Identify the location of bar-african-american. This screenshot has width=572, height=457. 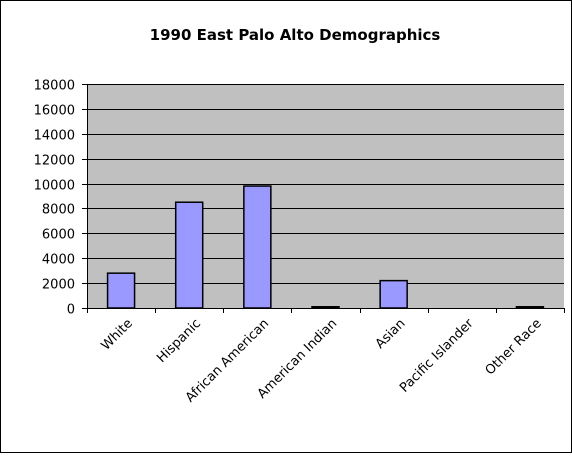
(257, 247).